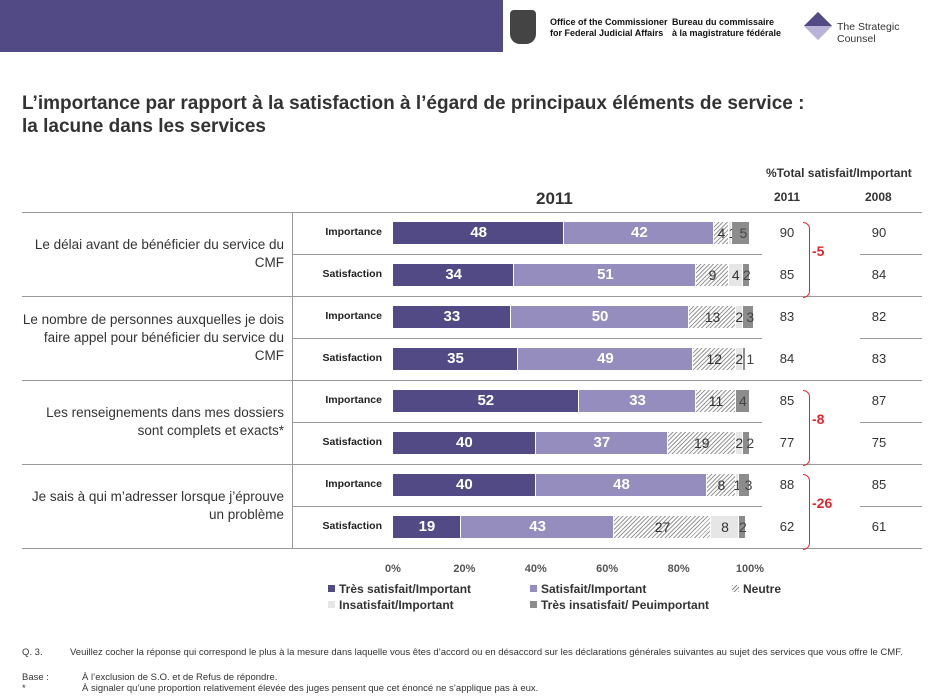 This screenshot has width=934, height=696. What do you see at coordinates (787, 358) in the screenshot?
I see `total-2011: 84` at bounding box center [787, 358].